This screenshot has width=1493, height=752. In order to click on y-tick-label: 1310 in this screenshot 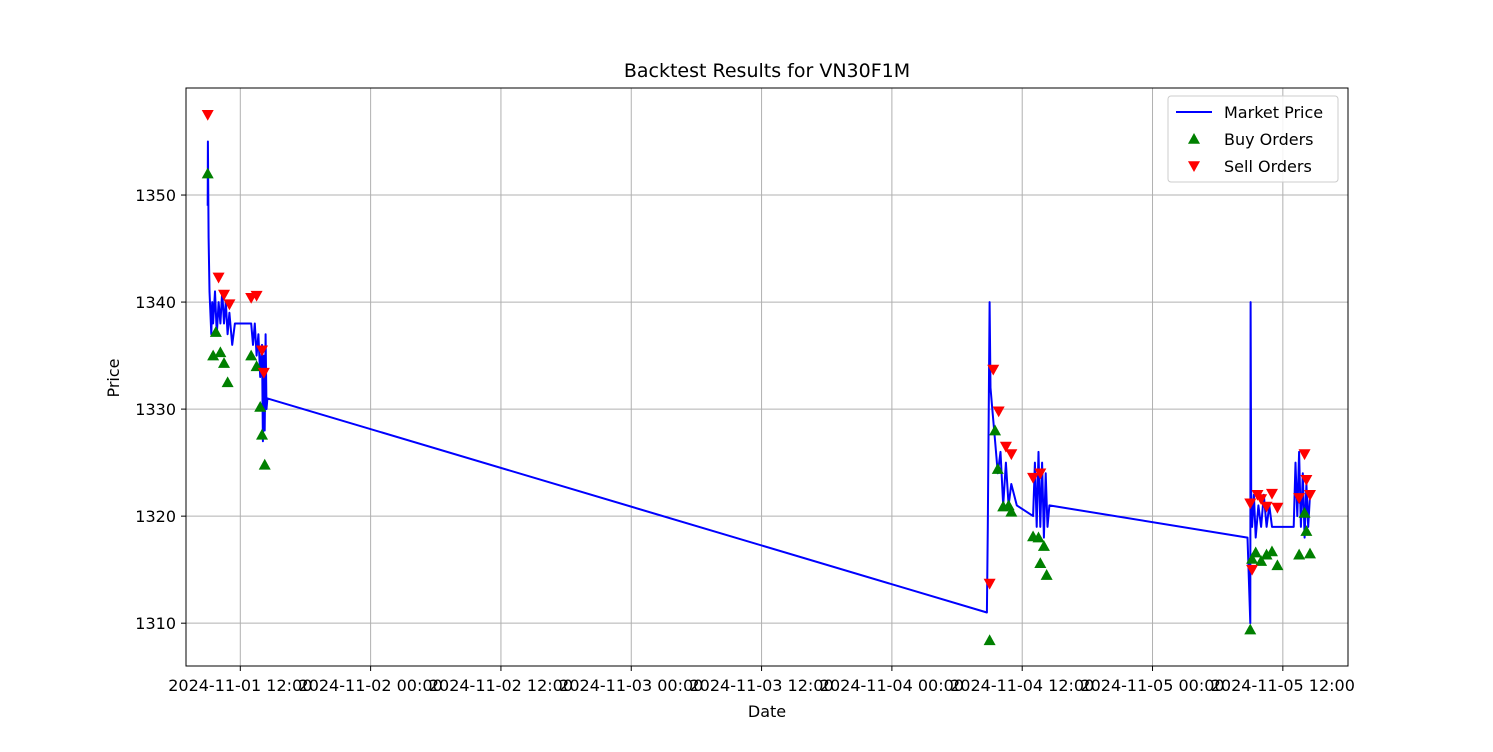, I will do `click(155, 623)`.